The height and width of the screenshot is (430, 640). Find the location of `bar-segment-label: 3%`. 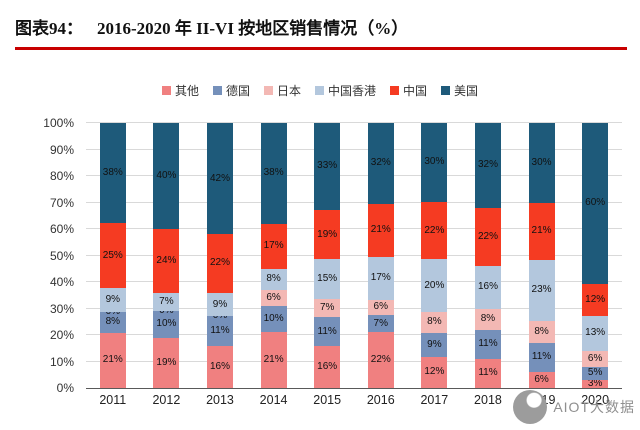

bar-segment-label: 3% is located at coordinates (595, 383).